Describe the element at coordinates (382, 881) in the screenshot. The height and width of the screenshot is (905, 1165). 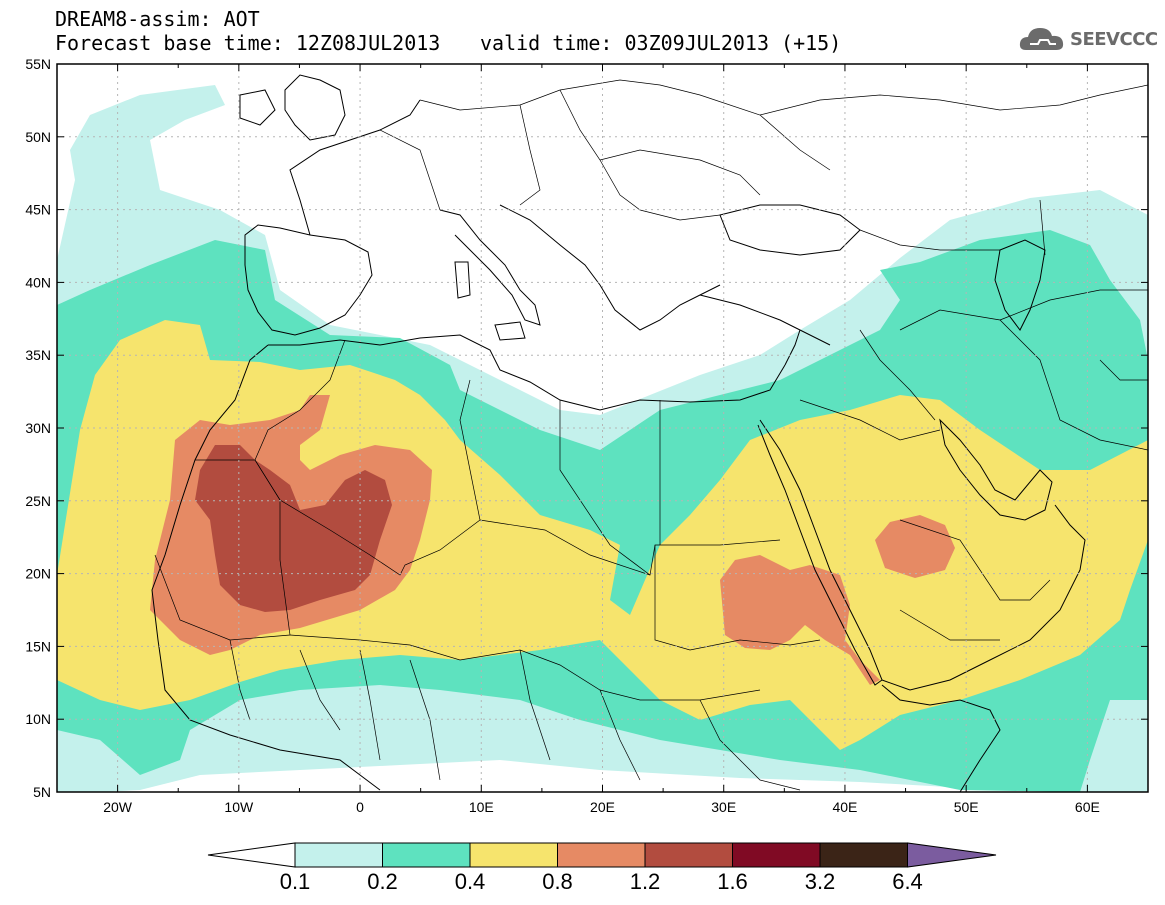
I see `colorbar-label: 0.2` at that location.